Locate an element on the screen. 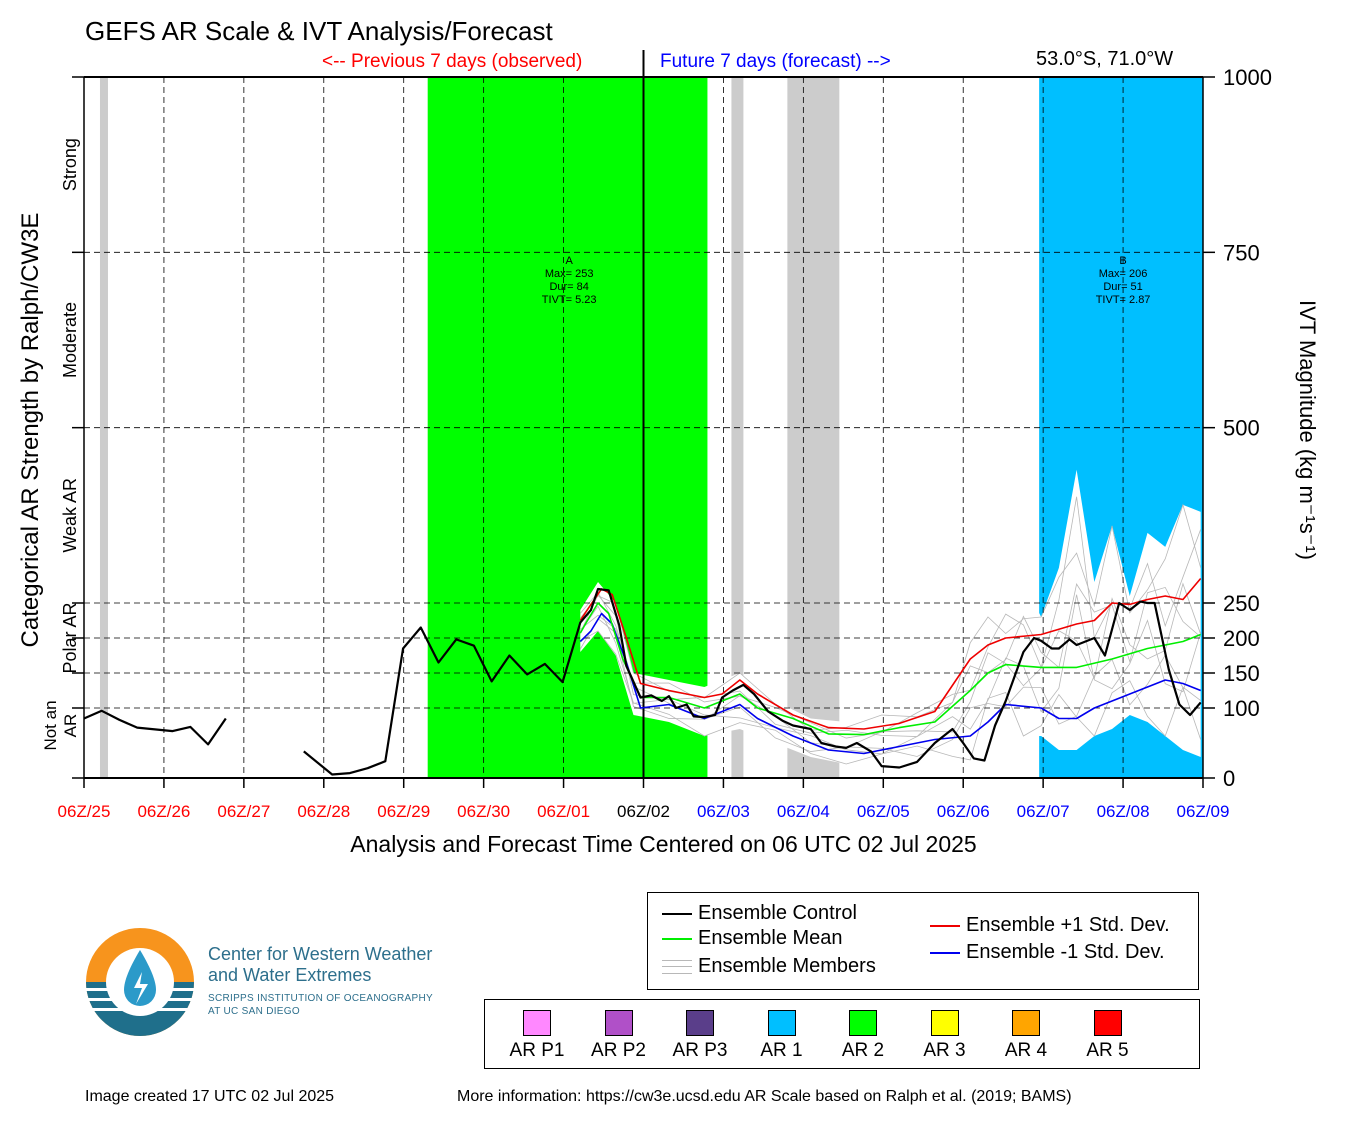 The image size is (1348, 1128). previous-days-label: <-- Previous 7 days (observed) is located at coordinates (452, 61).